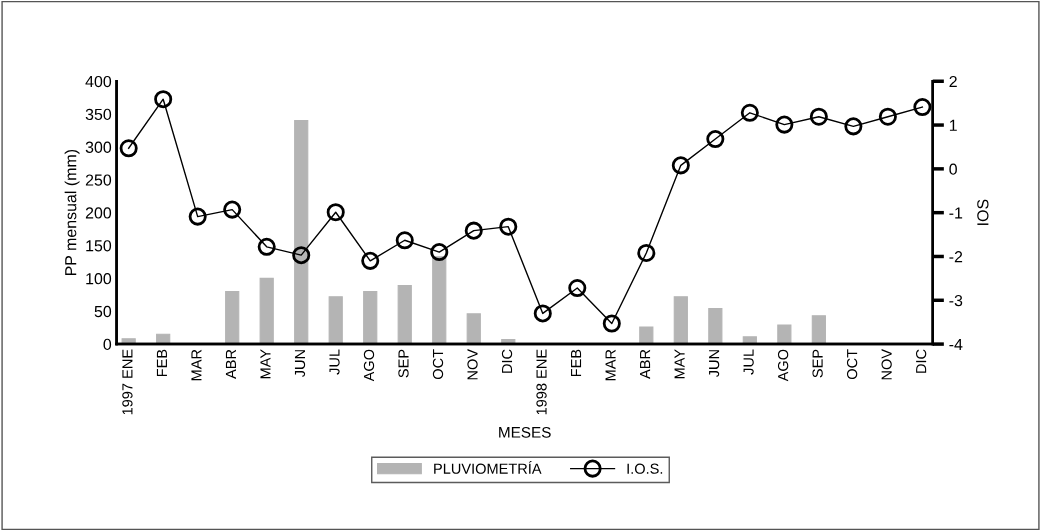  Describe the element at coordinates (983, 212) in the screenshot. I see `y2-axis-title: IOS` at that location.